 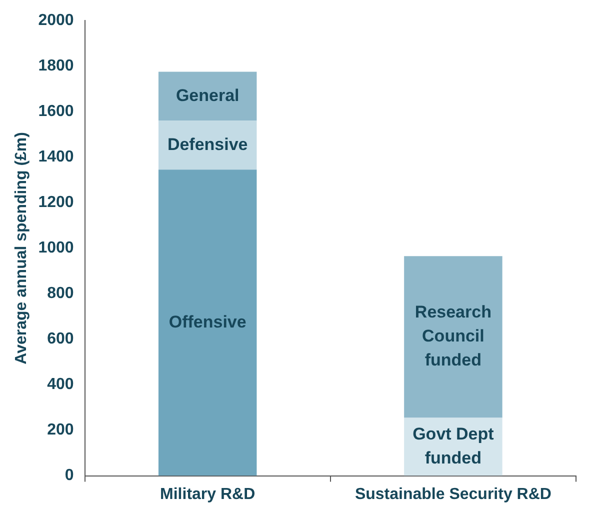 What do you see at coordinates (56, 248) in the screenshot?
I see `y-tick-label: 1000` at bounding box center [56, 248].